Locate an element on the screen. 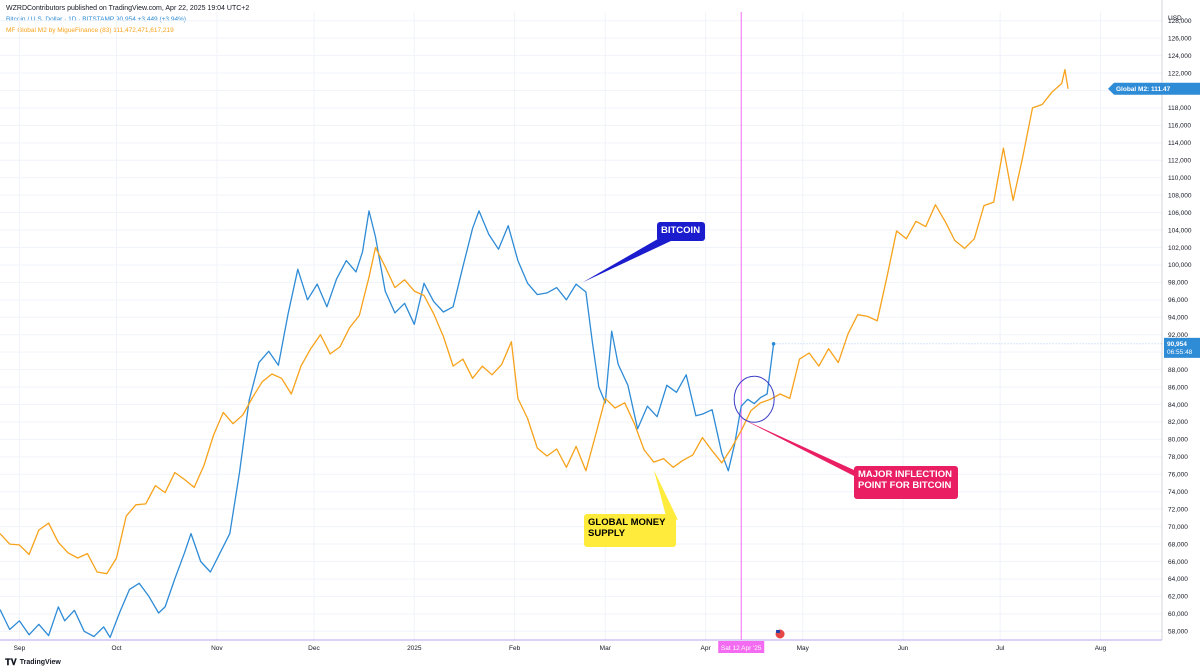  global-m2-label-bg is located at coordinates (1157, 88).